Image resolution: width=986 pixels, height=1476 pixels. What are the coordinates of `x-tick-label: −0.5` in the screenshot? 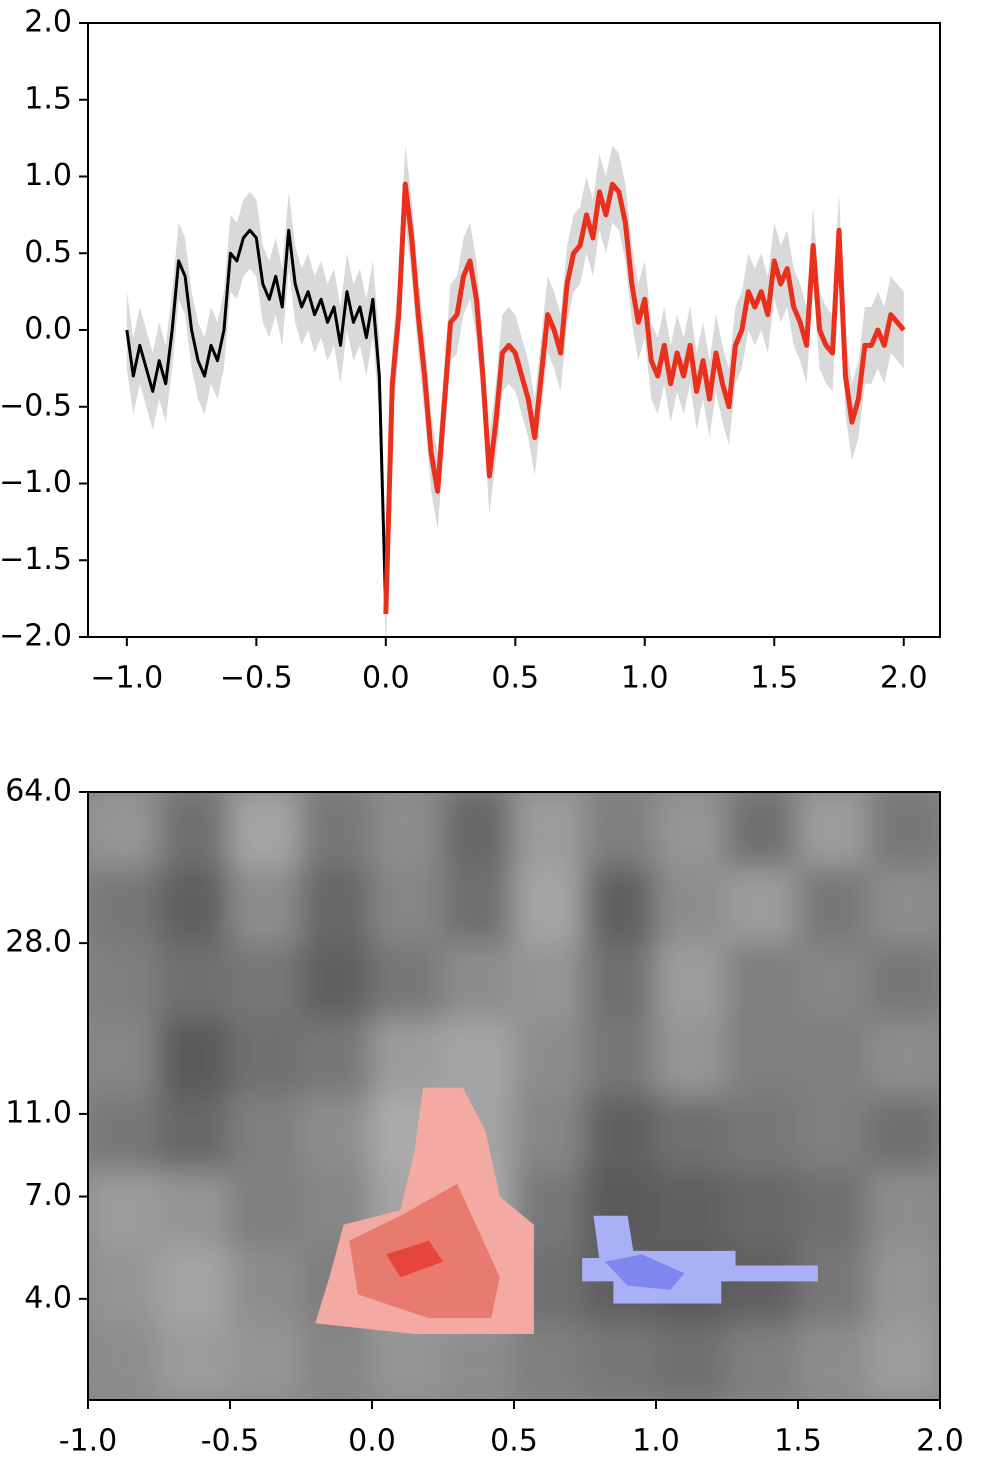 It's located at (256, 678).